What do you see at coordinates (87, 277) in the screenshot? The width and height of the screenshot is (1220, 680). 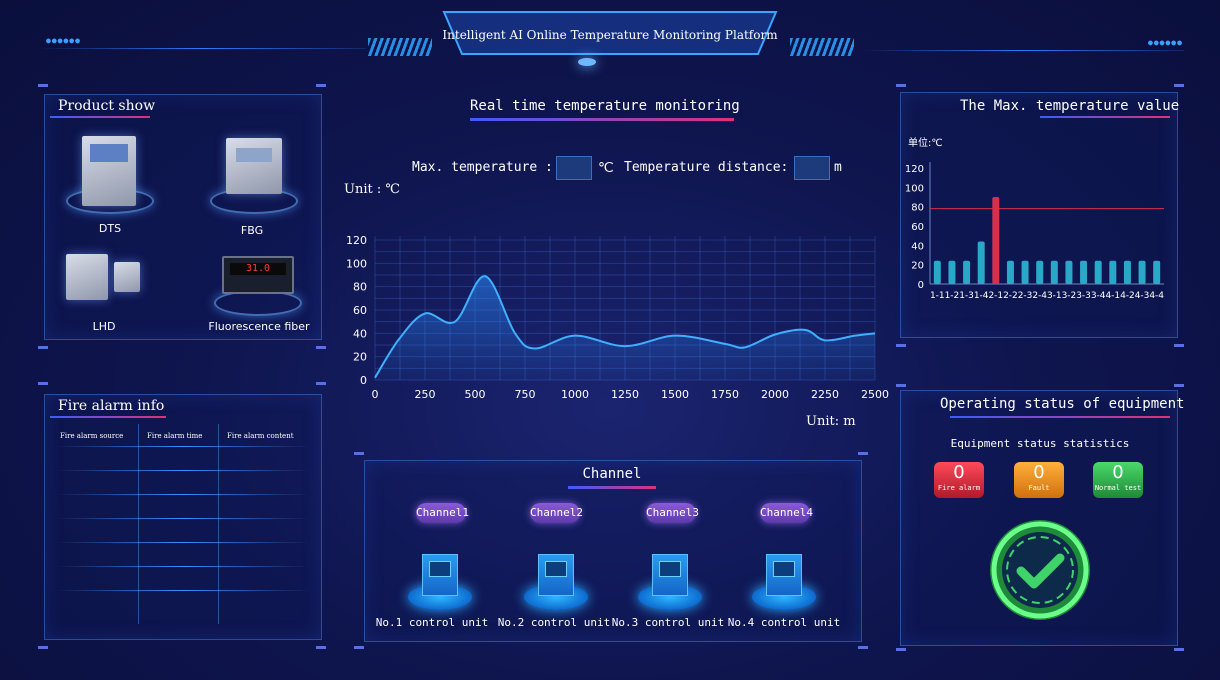 I see `lhd-device-image` at bounding box center [87, 277].